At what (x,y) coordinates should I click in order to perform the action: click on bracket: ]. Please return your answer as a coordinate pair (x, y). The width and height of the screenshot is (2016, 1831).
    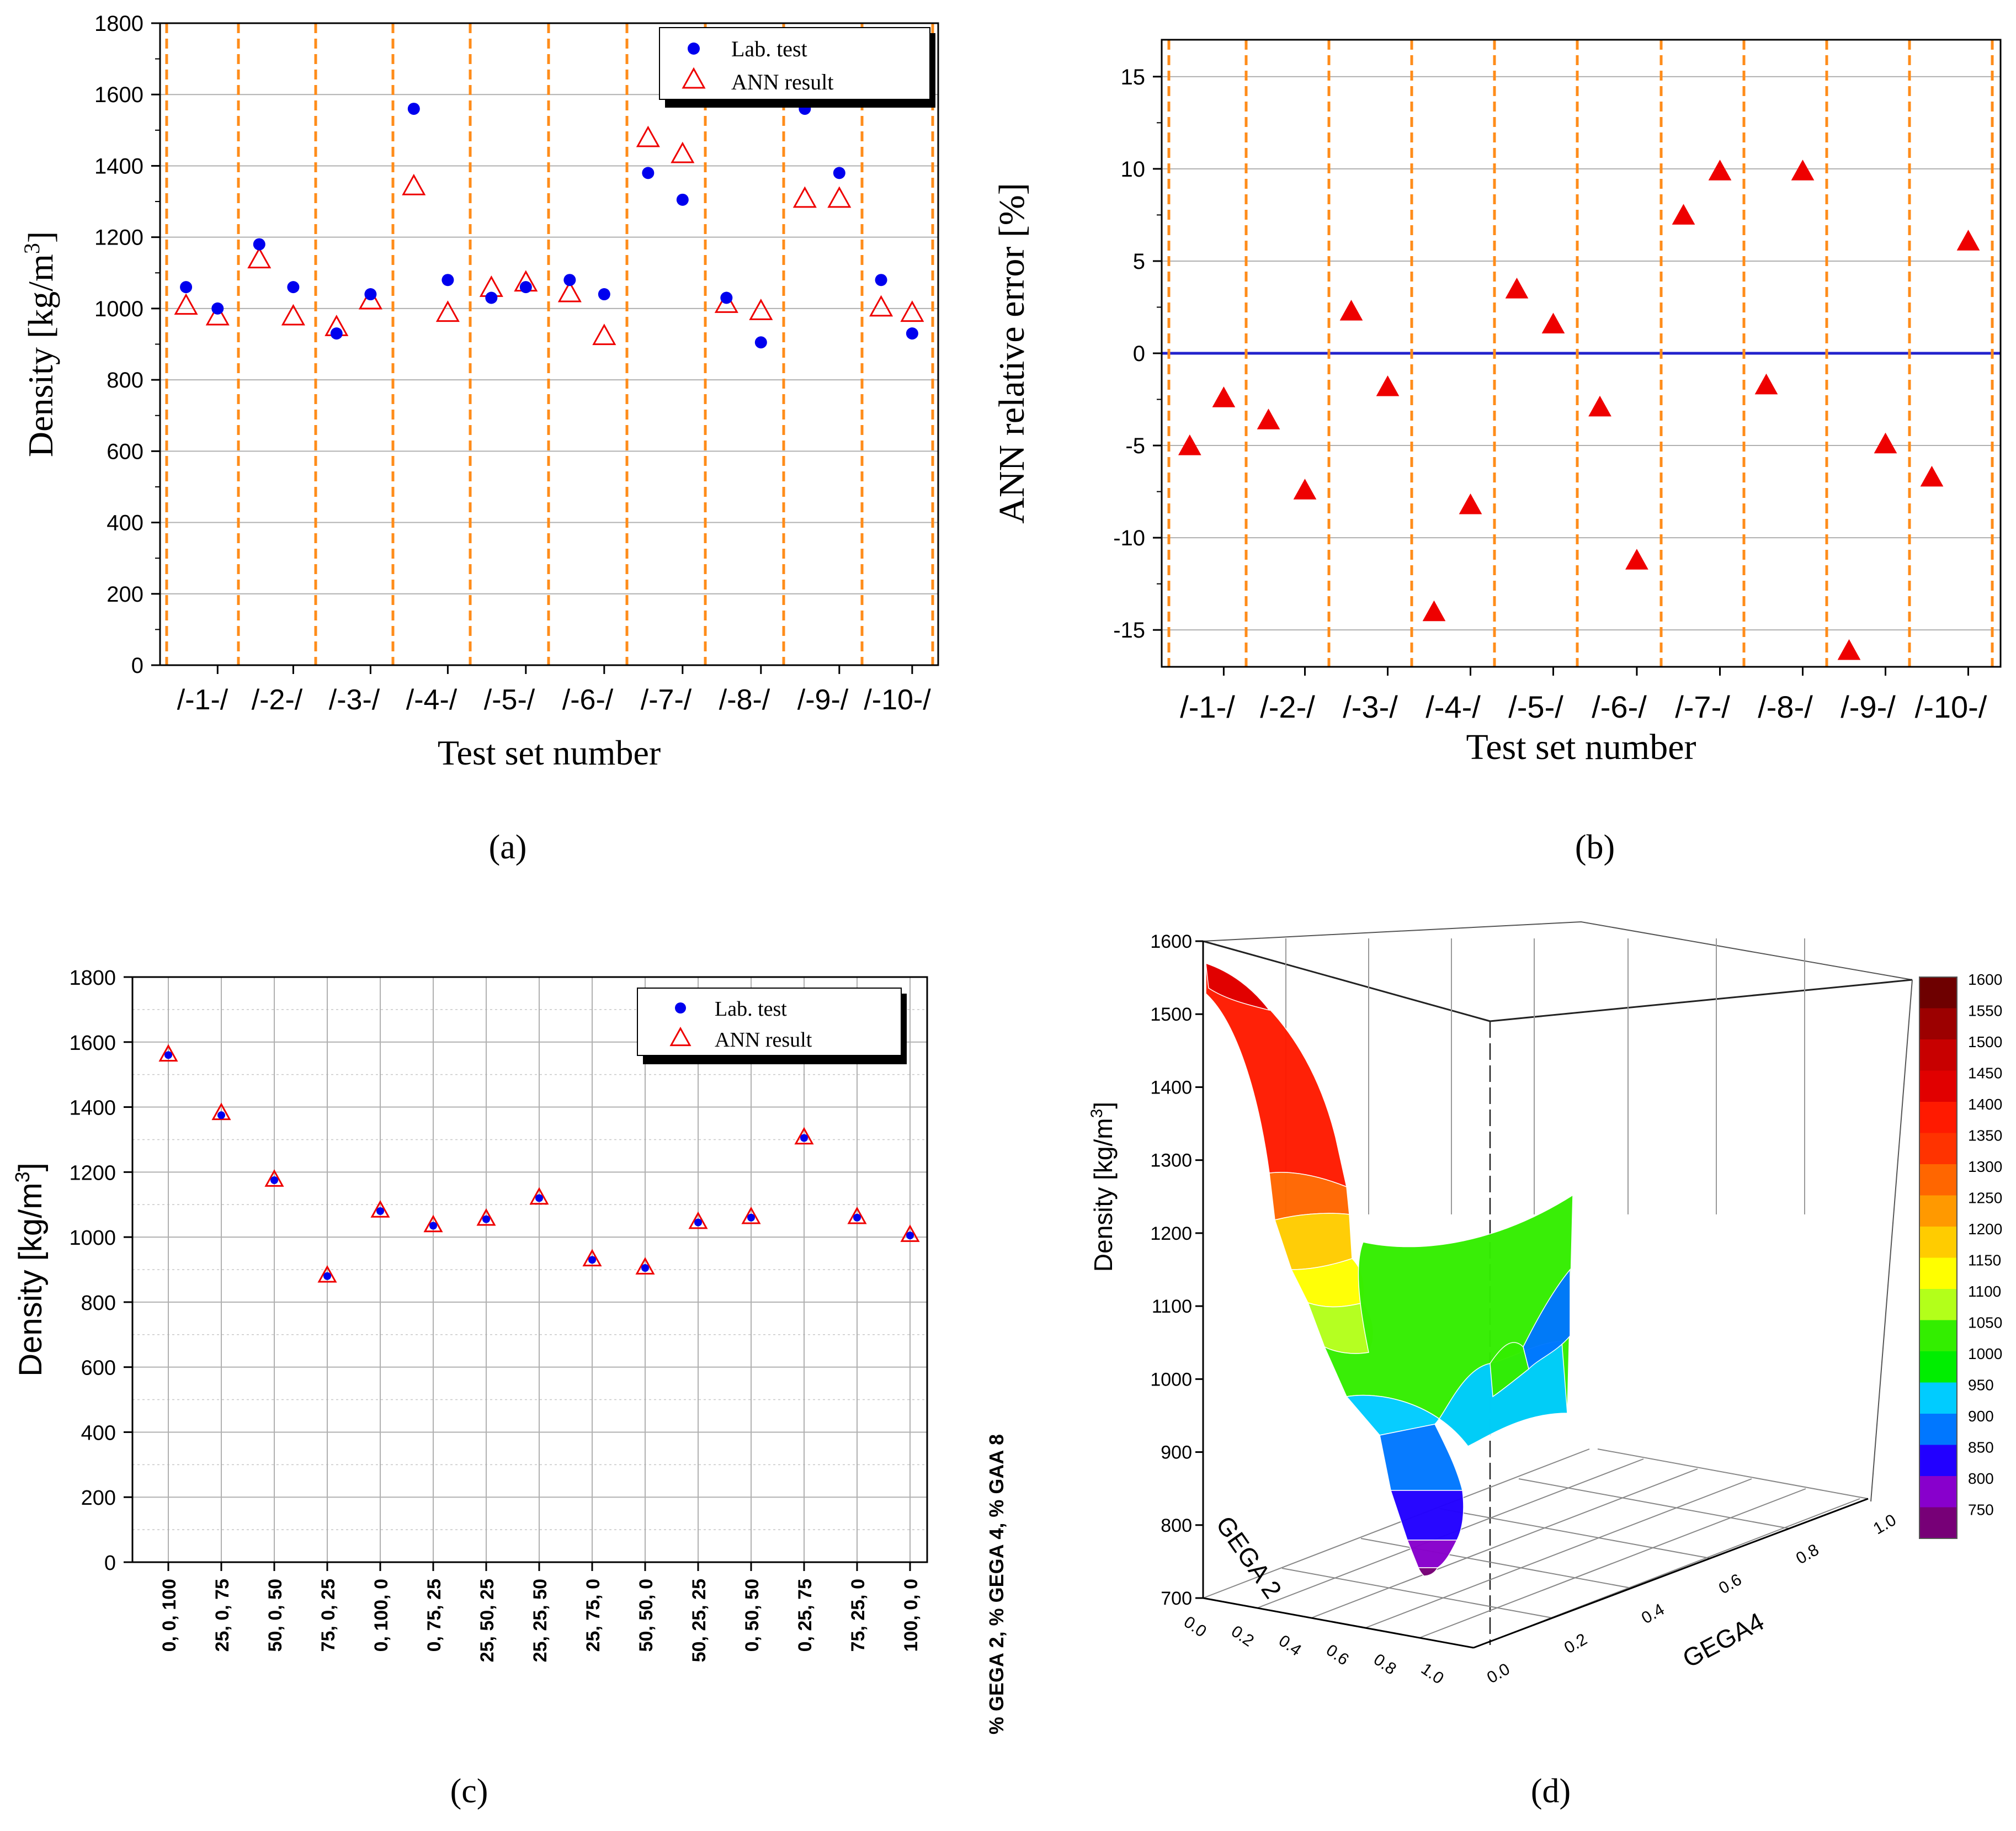
    Looking at the image, I should click on (40, 237).